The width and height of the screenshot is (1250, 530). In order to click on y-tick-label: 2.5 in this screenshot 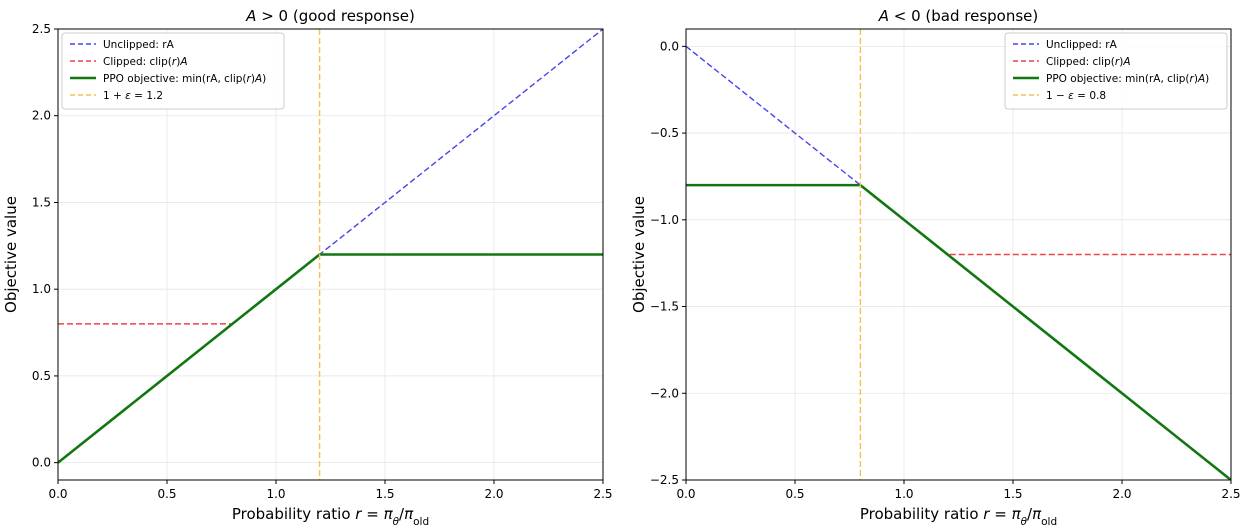, I will do `click(41, 29)`.